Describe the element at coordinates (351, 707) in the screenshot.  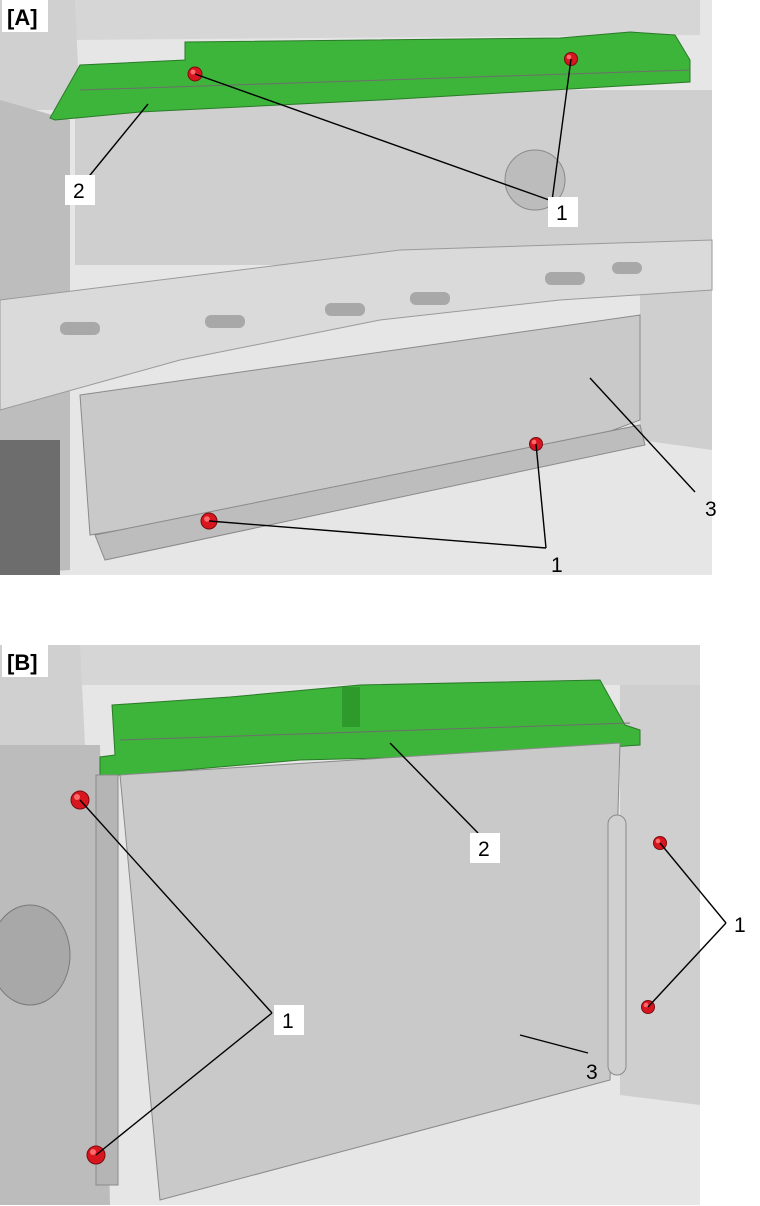
I see `bracket-rib` at that location.